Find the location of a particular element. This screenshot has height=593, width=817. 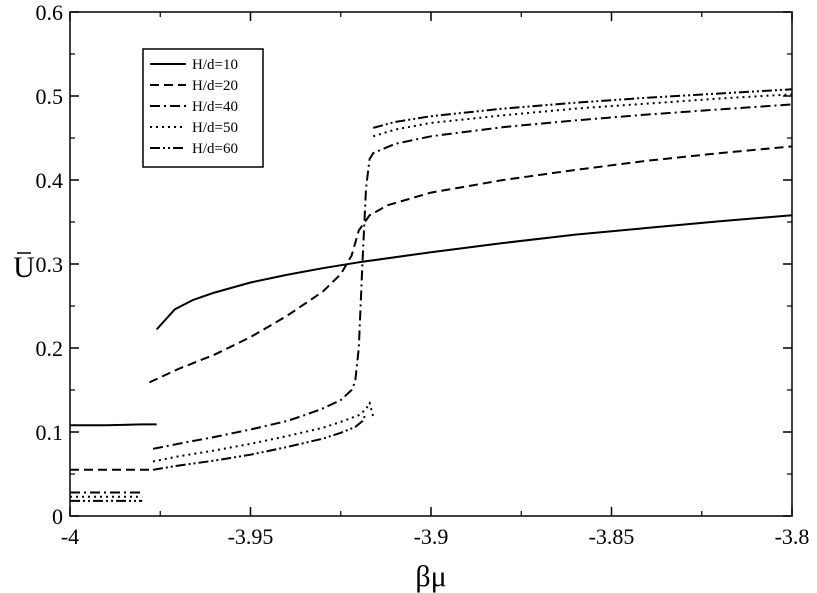

x-tick-label: -3.85 is located at coordinates (612, 536).